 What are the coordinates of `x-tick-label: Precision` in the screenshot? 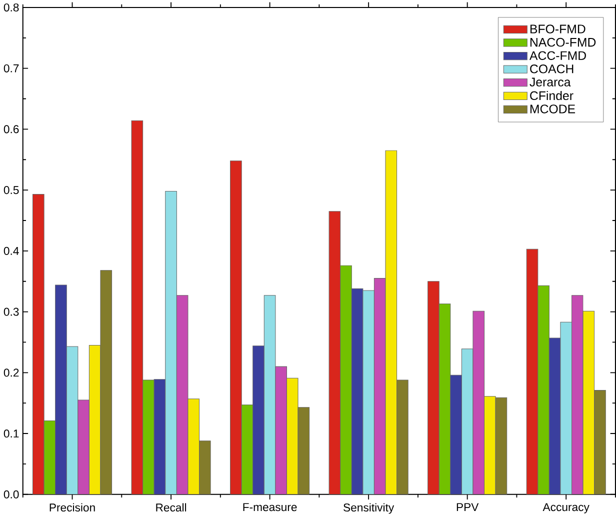 It's located at (72, 507).